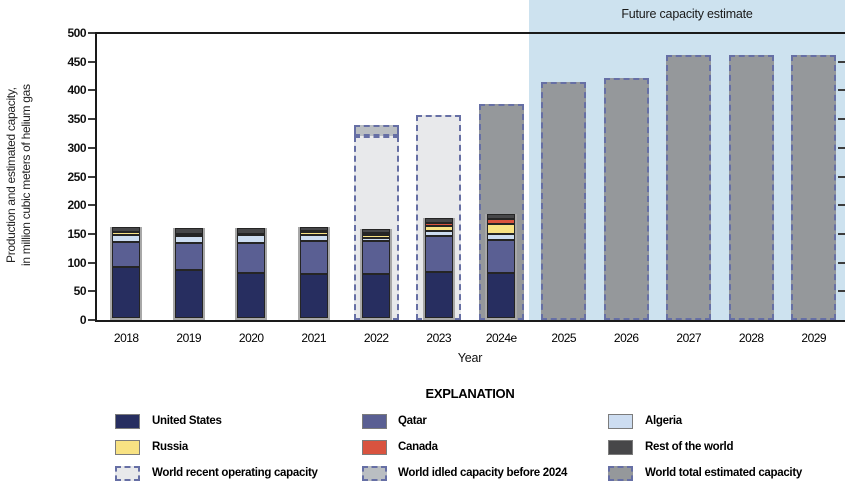 The height and width of the screenshot is (485, 845). Describe the element at coordinates (76, 233) in the screenshot. I see `y-tick-label-150: 150` at that location.